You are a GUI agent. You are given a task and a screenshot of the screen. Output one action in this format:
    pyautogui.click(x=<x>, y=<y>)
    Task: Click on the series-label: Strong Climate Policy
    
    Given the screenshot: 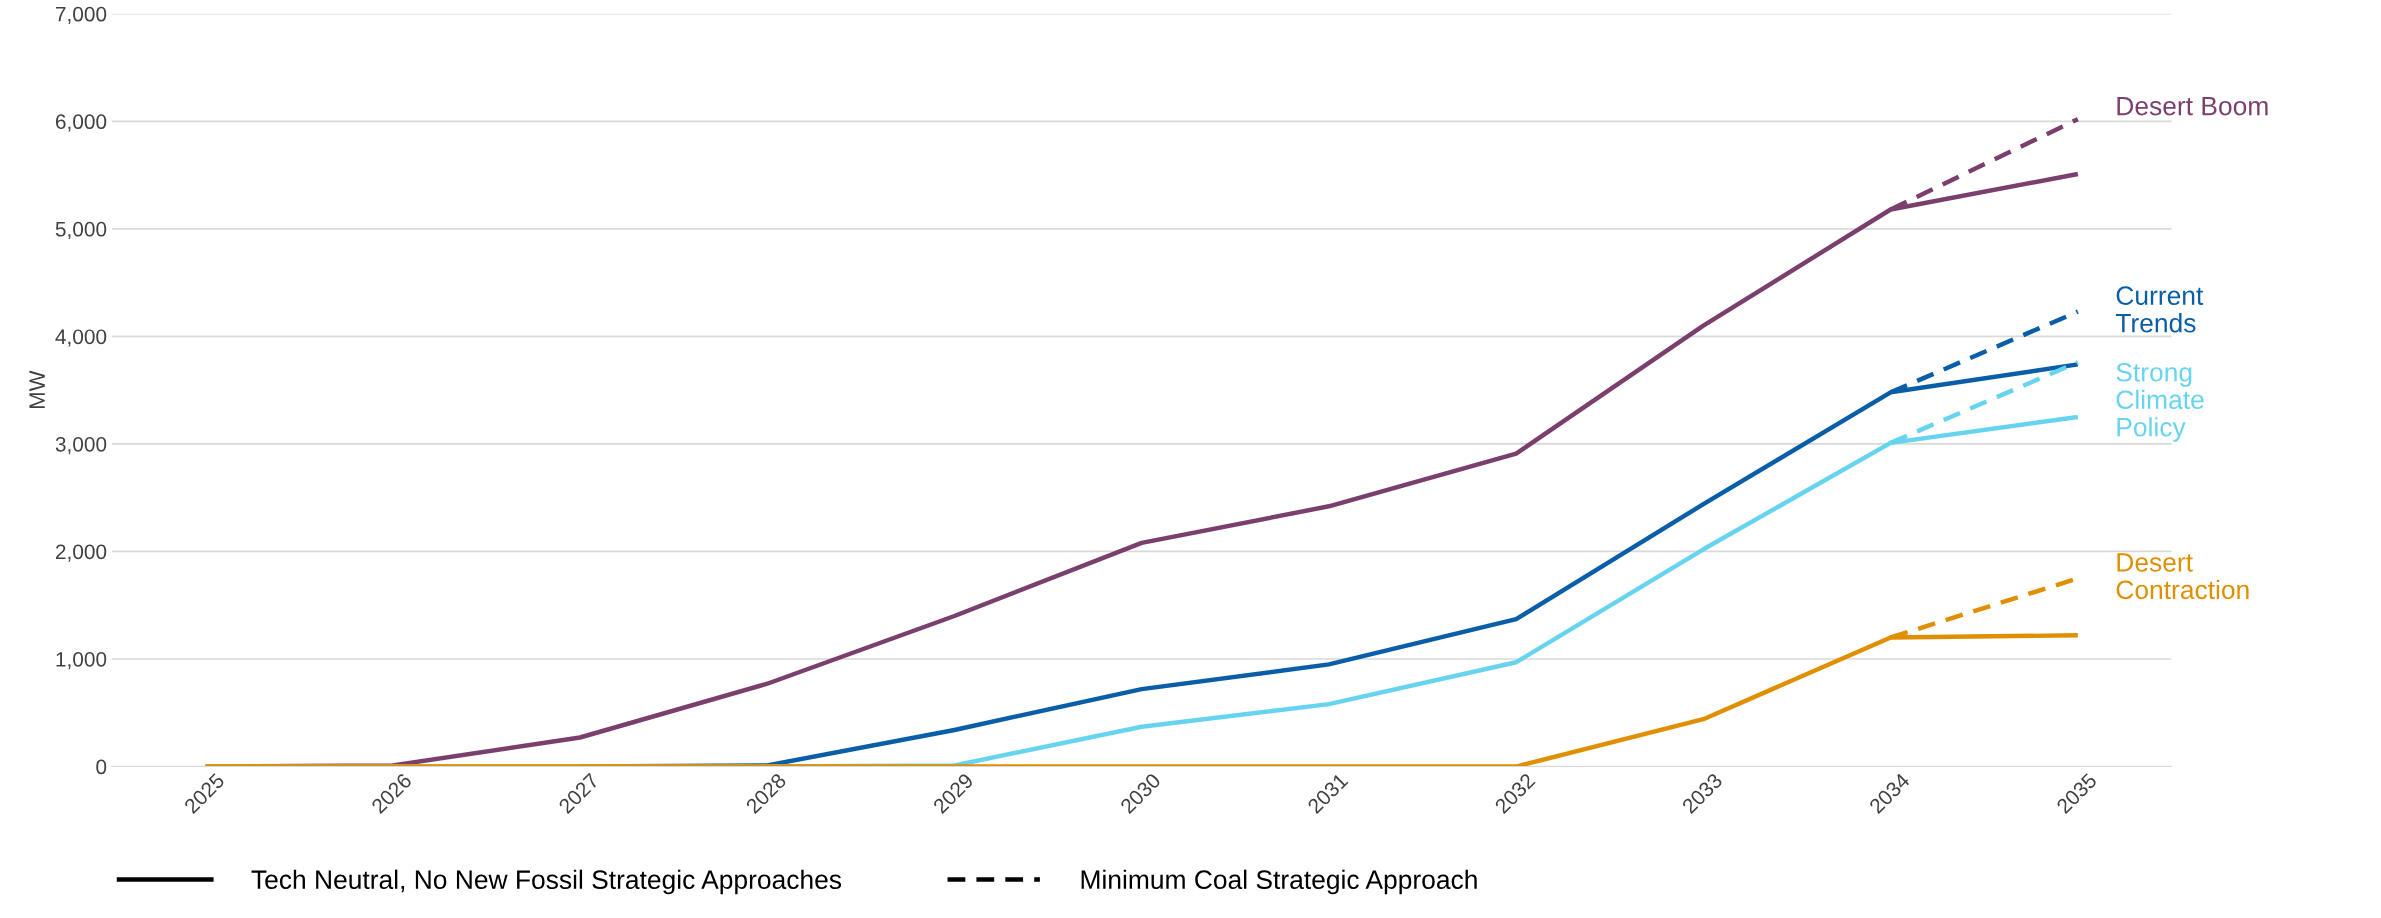 What is the action you would take?
    pyautogui.click(x=2160, y=402)
    